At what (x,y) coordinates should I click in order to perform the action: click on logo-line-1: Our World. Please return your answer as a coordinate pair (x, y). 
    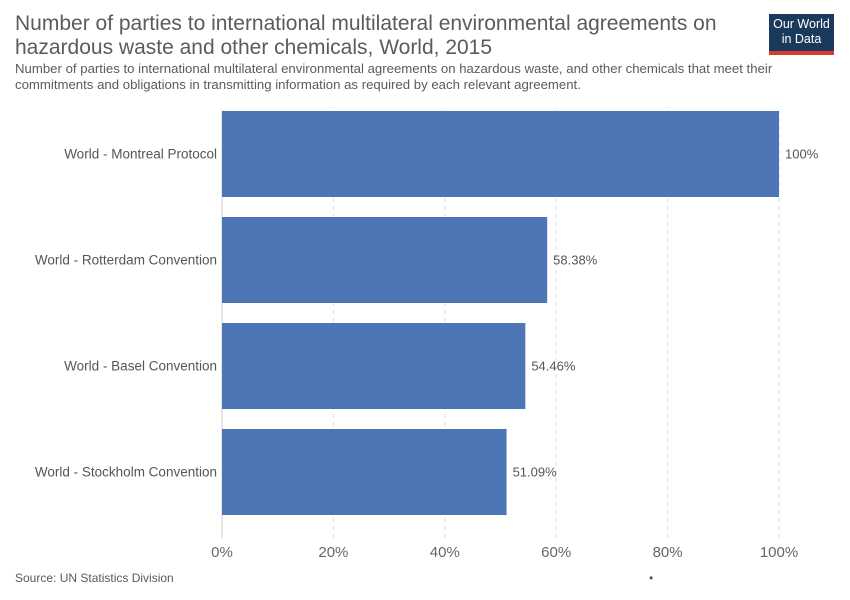
    Looking at the image, I should click on (801, 24).